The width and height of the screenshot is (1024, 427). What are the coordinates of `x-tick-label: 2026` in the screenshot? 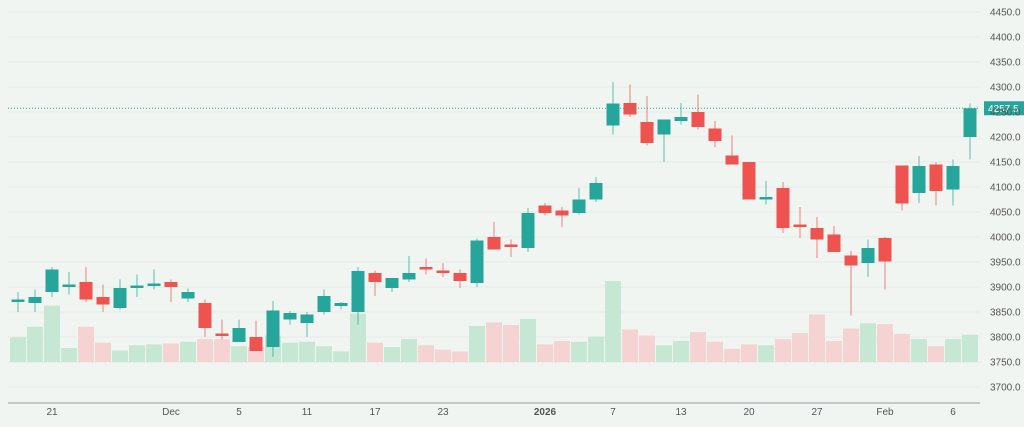 It's located at (545, 412).